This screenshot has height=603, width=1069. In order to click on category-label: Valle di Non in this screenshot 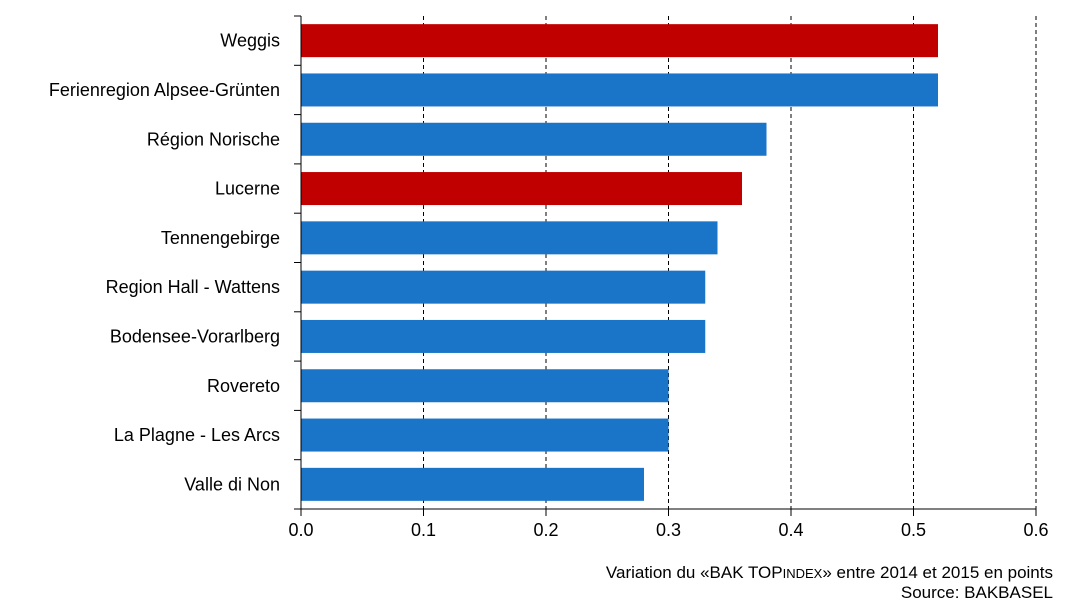, I will do `click(232, 484)`.